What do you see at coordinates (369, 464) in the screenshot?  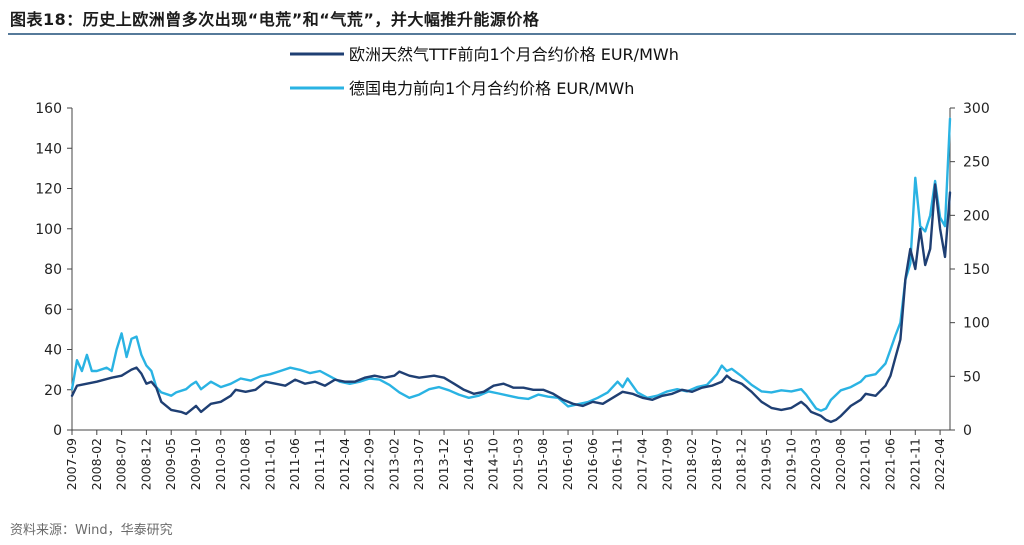 I see `x-tick-label: 2012-09` at bounding box center [369, 464].